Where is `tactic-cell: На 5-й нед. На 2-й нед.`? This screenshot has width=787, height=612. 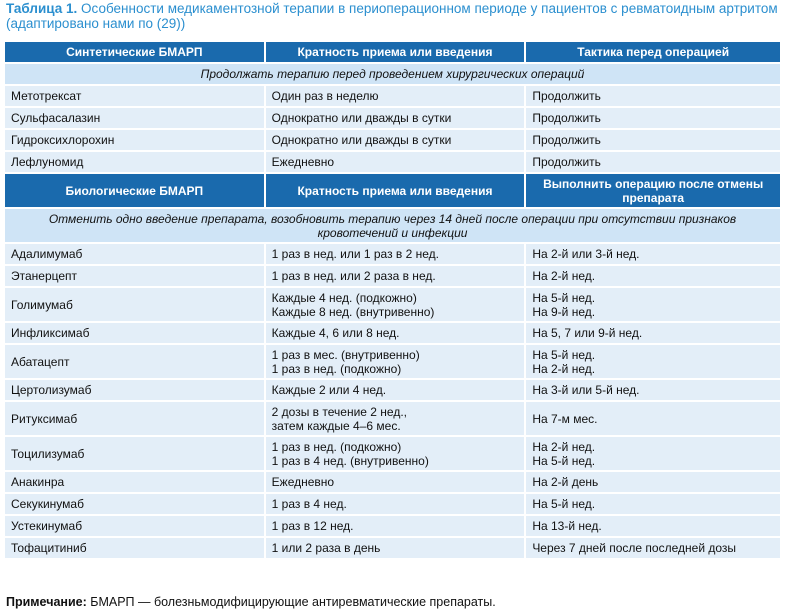
tactic-cell: На 5-й нед. На 2-й нед. is located at coordinates (653, 361).